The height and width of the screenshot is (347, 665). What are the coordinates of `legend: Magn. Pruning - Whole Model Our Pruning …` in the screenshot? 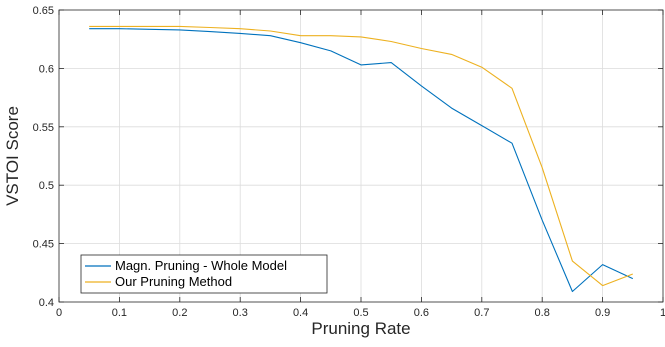 It's located at (204, 274).